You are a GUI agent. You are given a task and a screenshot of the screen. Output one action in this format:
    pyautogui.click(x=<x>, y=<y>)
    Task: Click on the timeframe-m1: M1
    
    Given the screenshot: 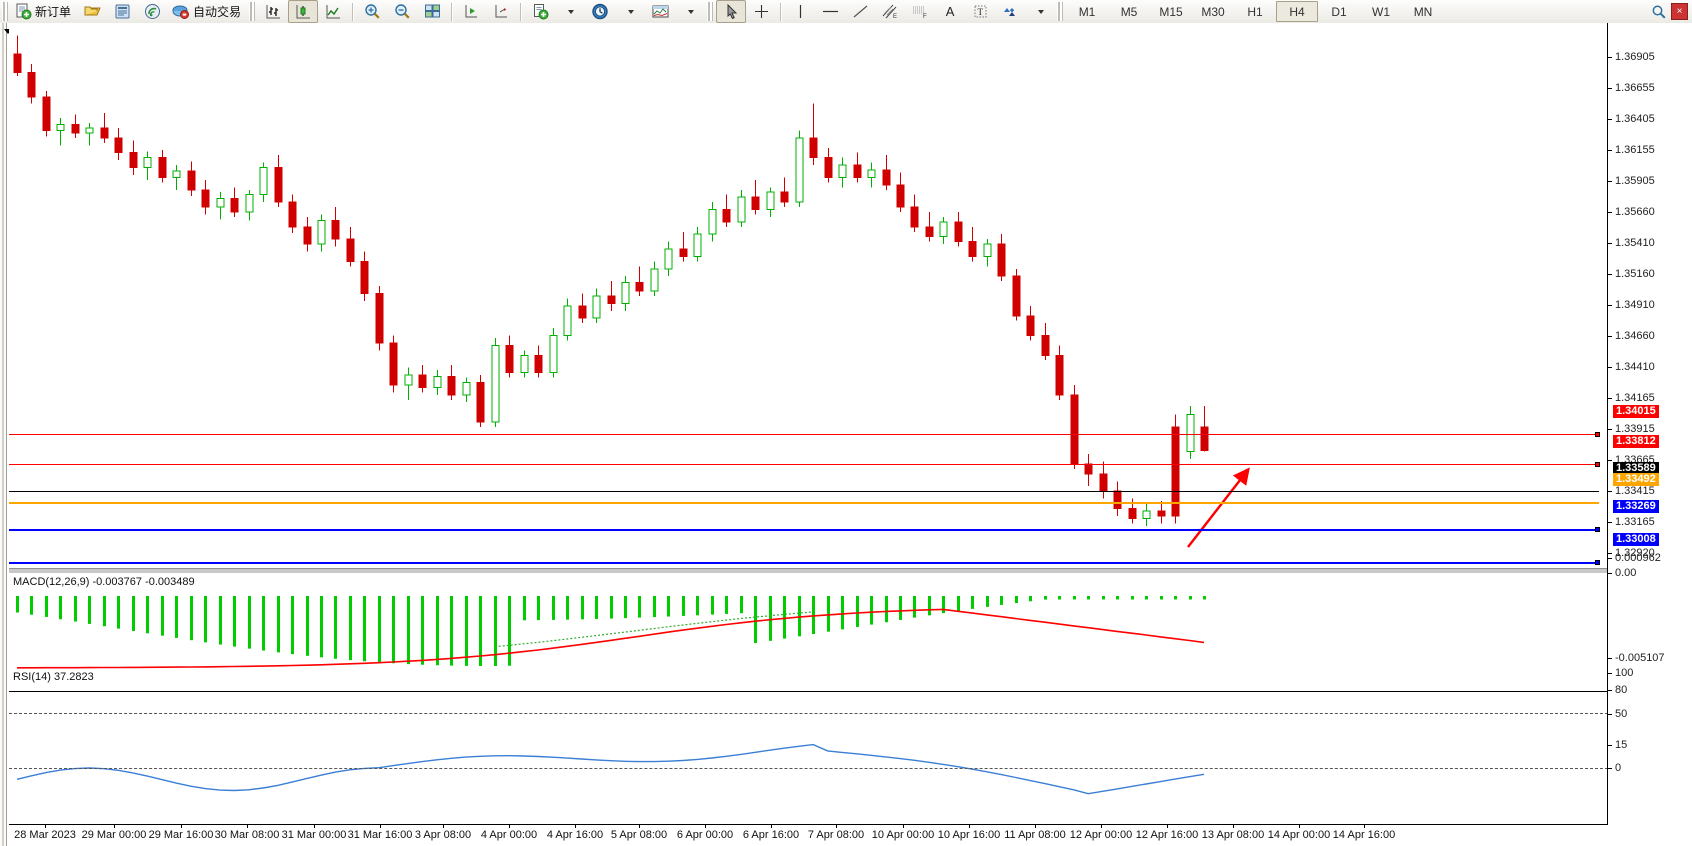 What is the action you would take?
    pyautogui.click(x=1087, y=11)
    